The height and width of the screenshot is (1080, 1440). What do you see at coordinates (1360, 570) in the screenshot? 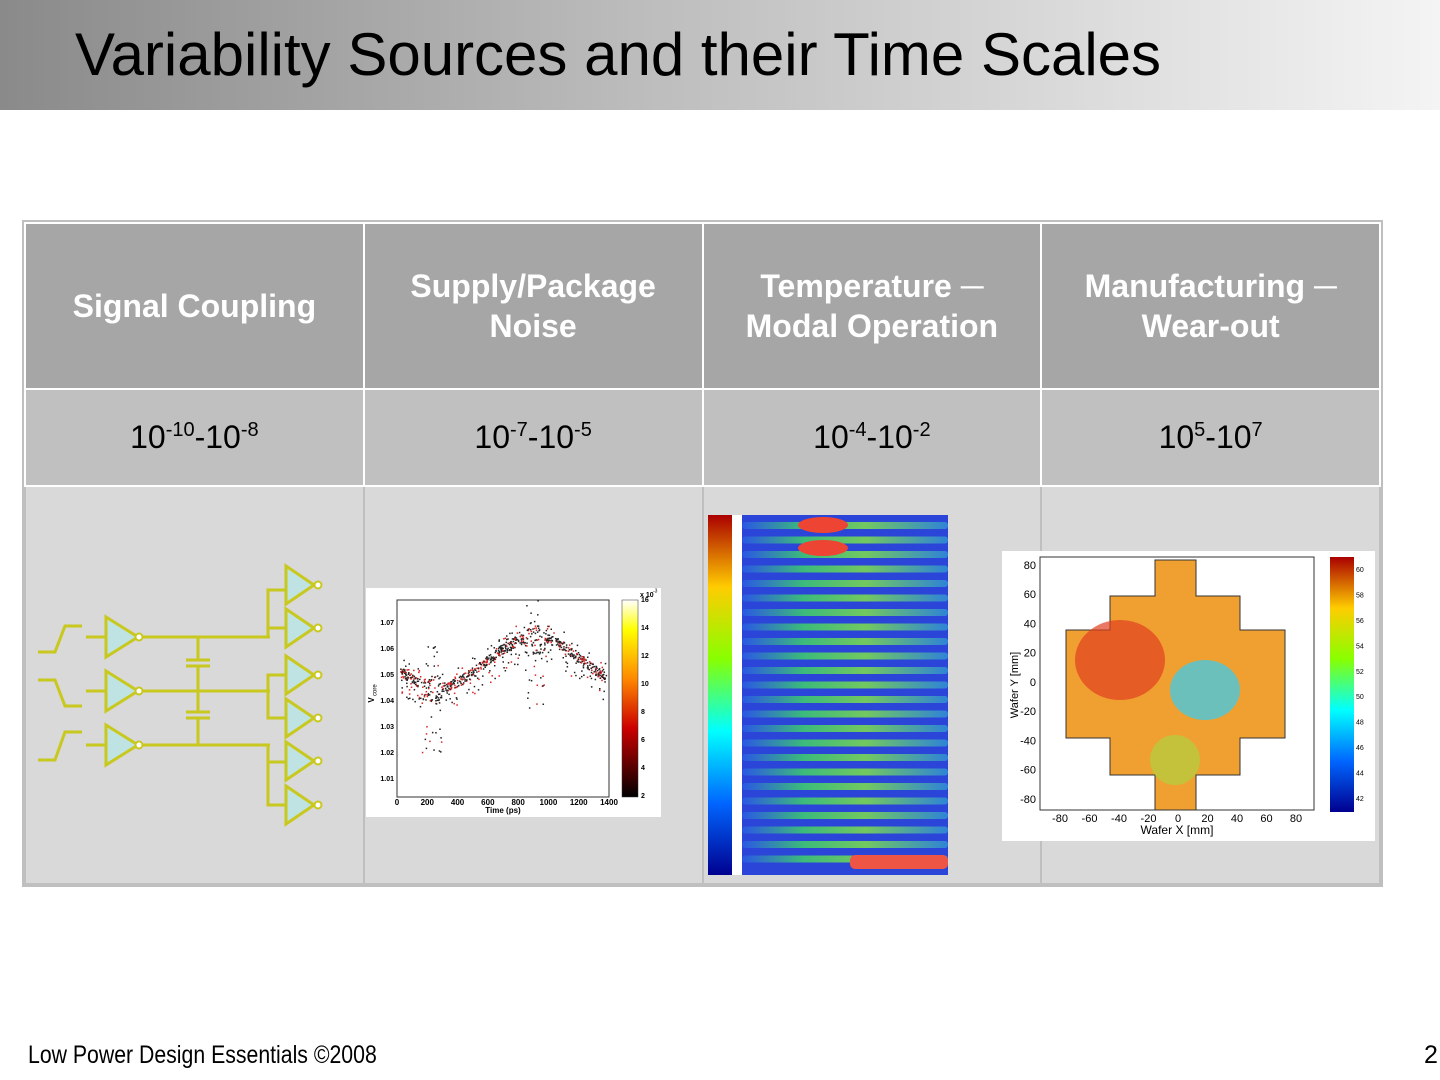
I see `colorbar-tick-label: 60` at bounding box center [1360, 570].